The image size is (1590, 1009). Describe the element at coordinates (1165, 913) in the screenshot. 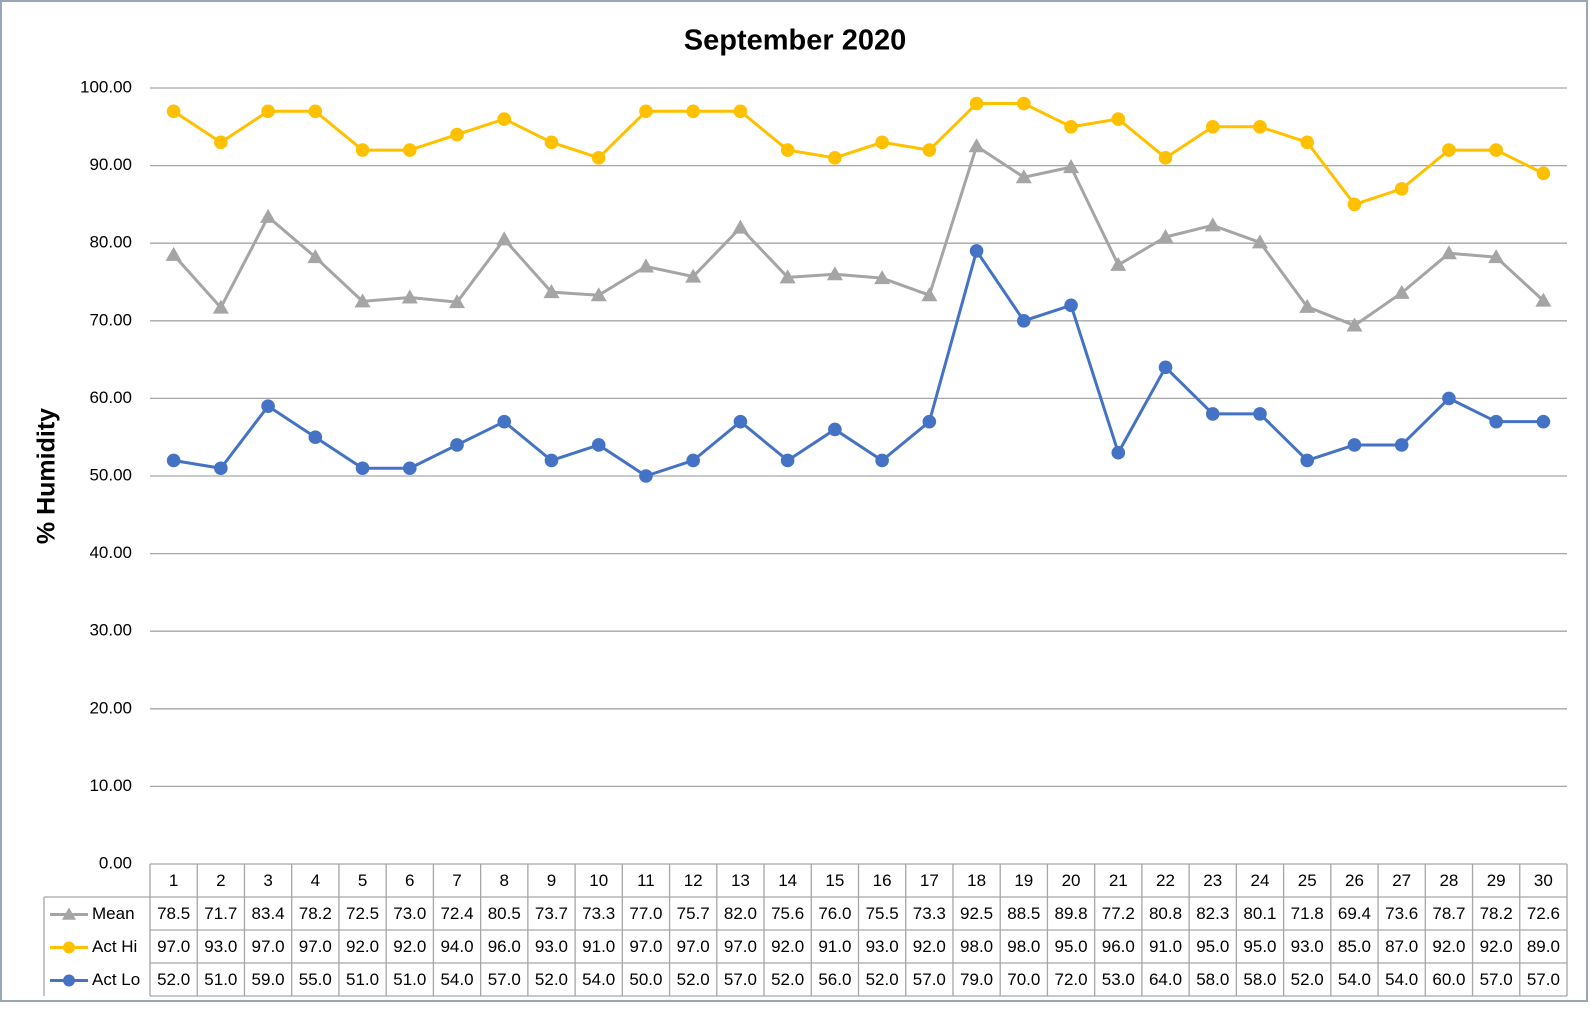

I see `table-value: 80.8` at that location.